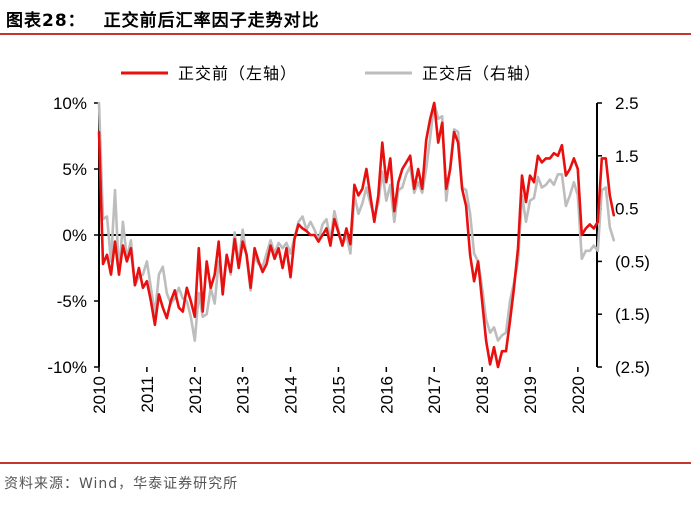 The width and height of the screenshot is (700, 506). What do you see at coordinates (632, 261) in the screenshot?
I see `y-right-tick-label: (0.5)` at bounding box center [632, 261].